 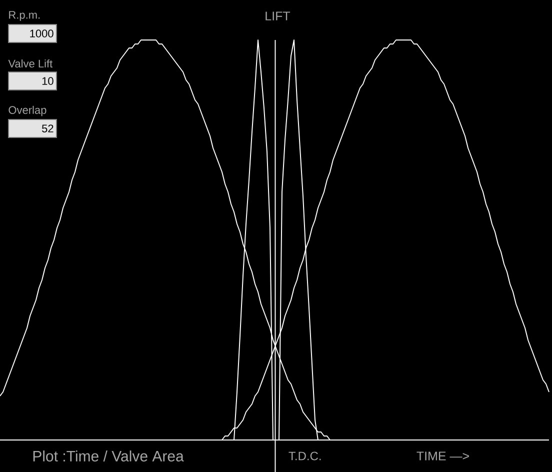 What do you see at coordinates (108, 456) in the screenshot?
I see `text: Plot :Time / Valve Area` at bounding box center [108, 456].